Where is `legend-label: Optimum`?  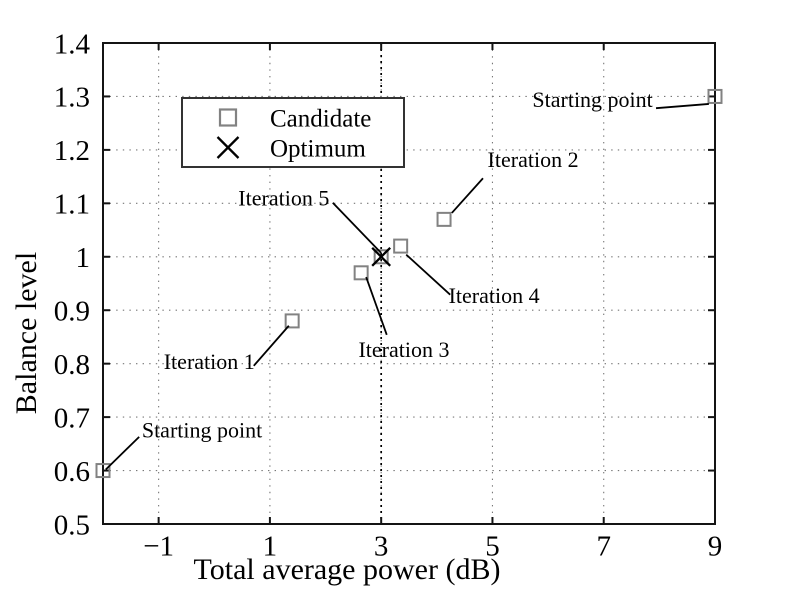
legend-label: Optimum is located at coordinates (318, 148).